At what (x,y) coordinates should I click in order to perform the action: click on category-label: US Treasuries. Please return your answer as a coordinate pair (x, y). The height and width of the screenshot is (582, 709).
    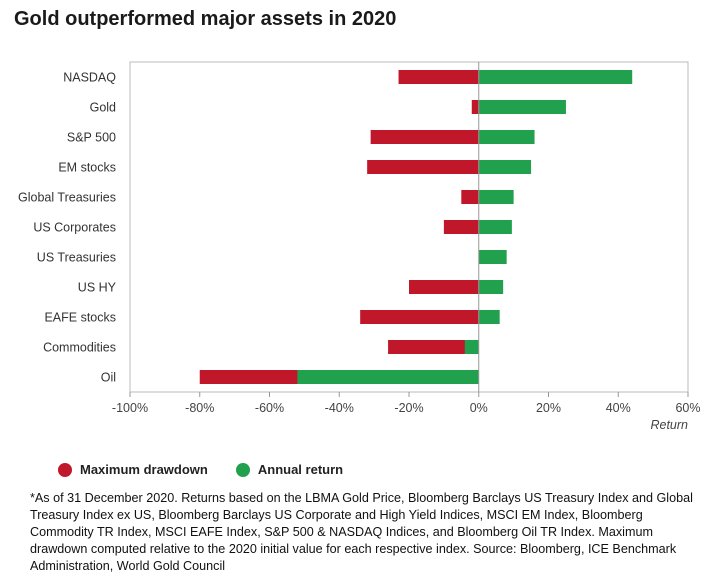
    Looking at the image, I should click on (76, 258).